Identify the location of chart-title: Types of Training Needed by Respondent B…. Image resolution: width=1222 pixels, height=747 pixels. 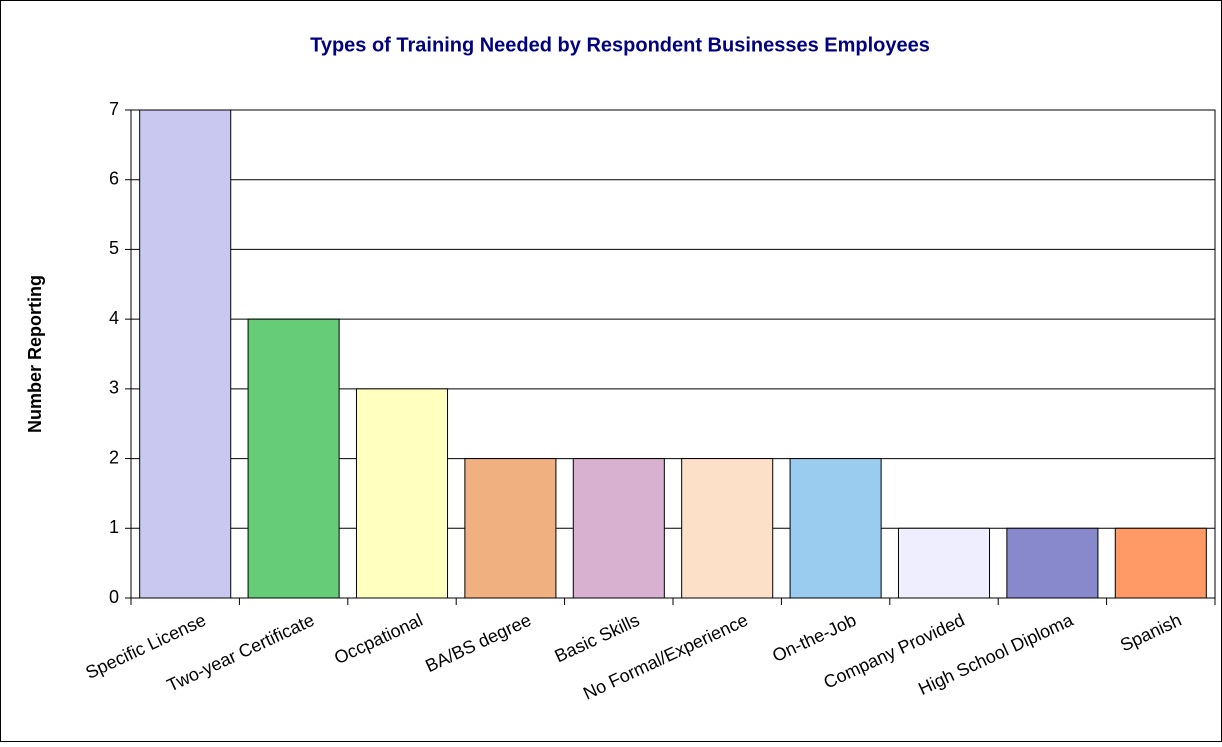
(620, 45).